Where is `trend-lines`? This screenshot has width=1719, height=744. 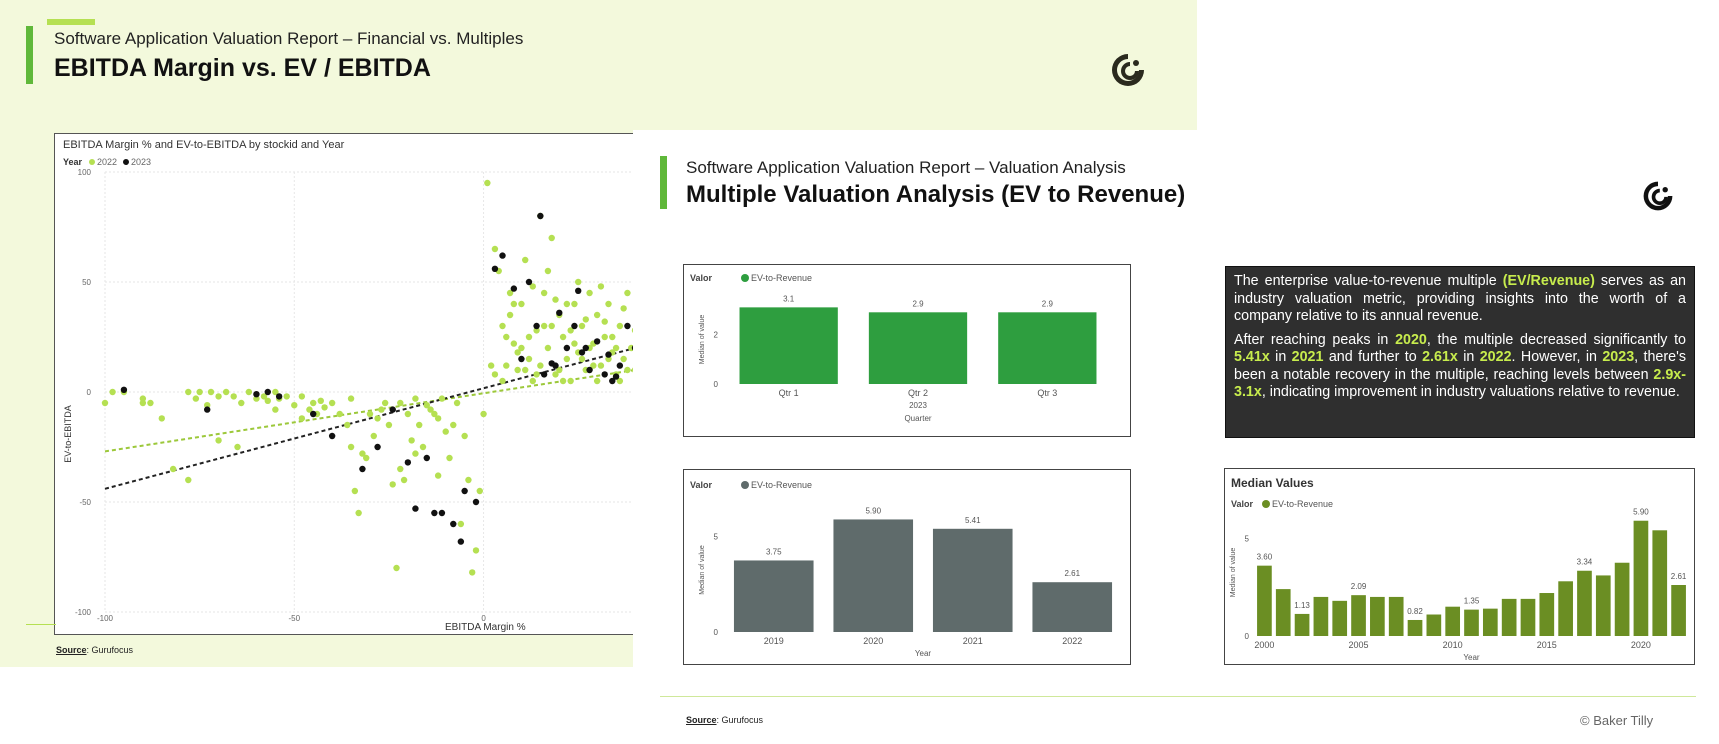
trend-lines is located at coordinates (370, 418).